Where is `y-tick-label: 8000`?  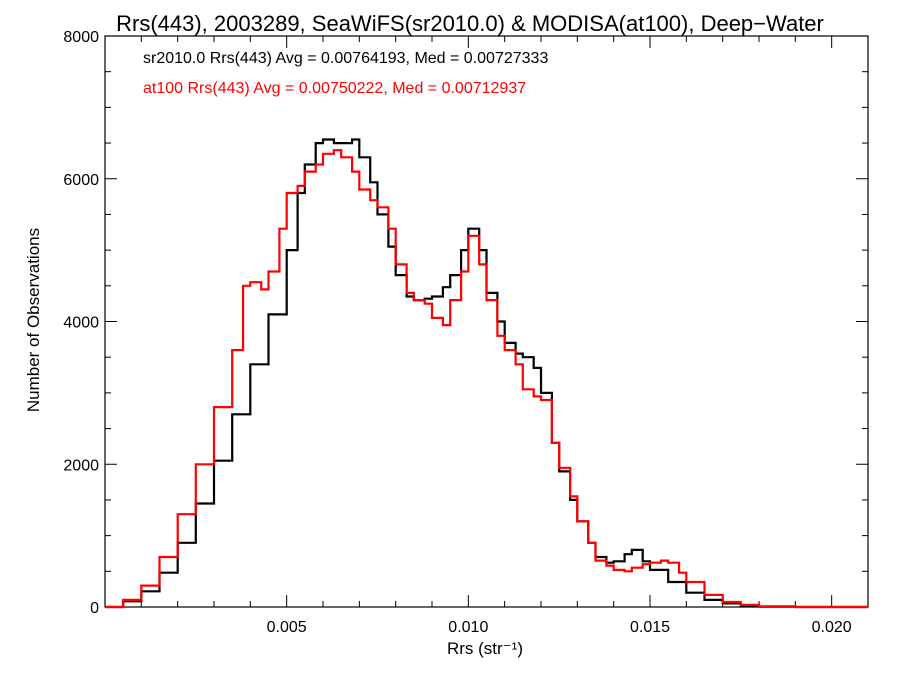
y-tick-label: 8000 is located at coordinates (81, 37).